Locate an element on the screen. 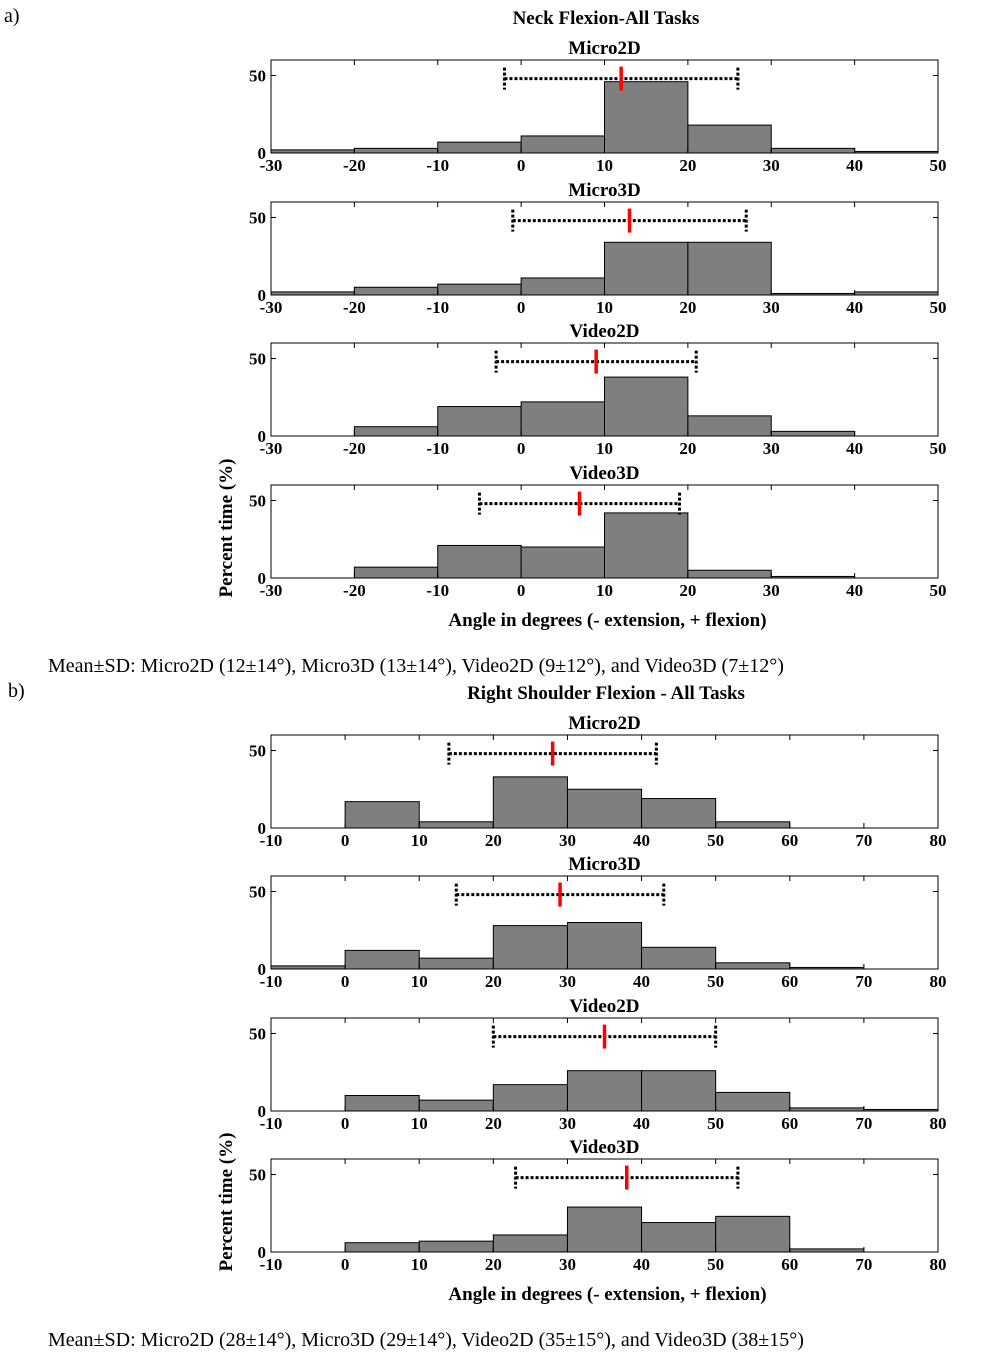  x-tick-label: -20 is located at coordinates (354, 165).